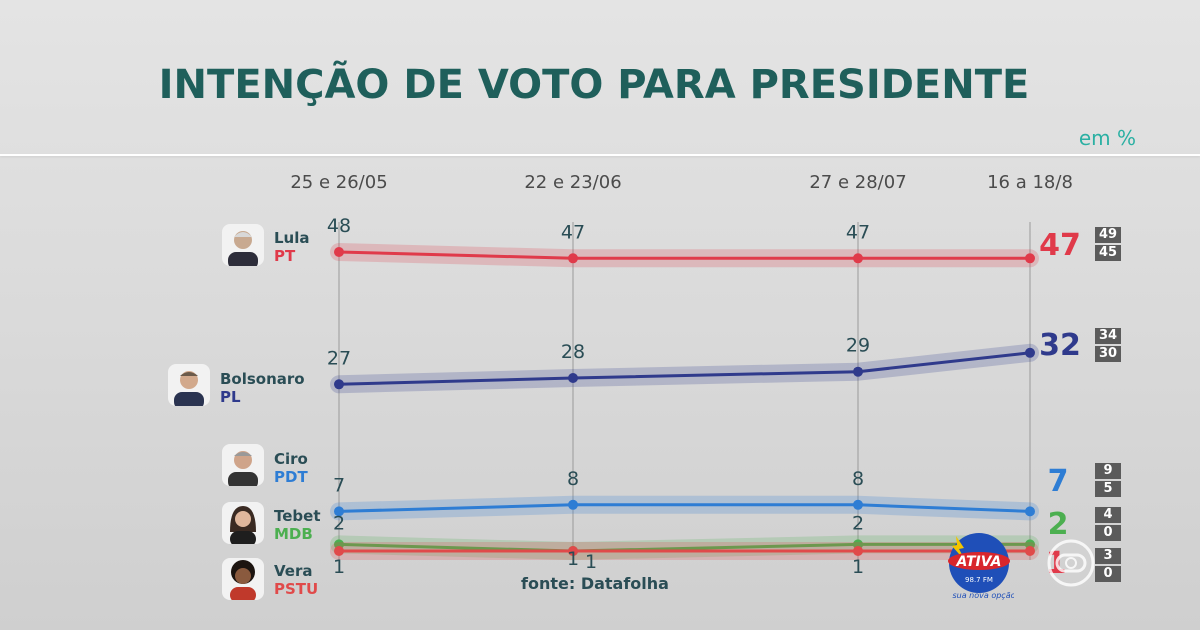  What do you see at coordinates (243, 245) in the screenshot?
I see `avatar-lula` at bounding box center [243, 245].